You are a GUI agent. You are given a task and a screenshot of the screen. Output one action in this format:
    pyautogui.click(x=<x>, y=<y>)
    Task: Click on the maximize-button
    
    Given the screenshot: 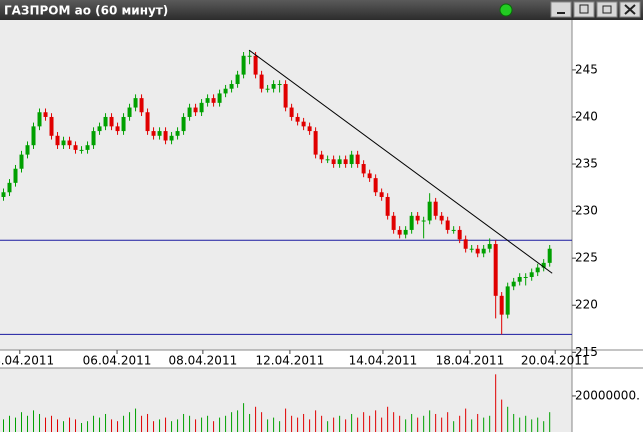 What is the action you would take?
    pyautogui.click(x=584, y=9)
    